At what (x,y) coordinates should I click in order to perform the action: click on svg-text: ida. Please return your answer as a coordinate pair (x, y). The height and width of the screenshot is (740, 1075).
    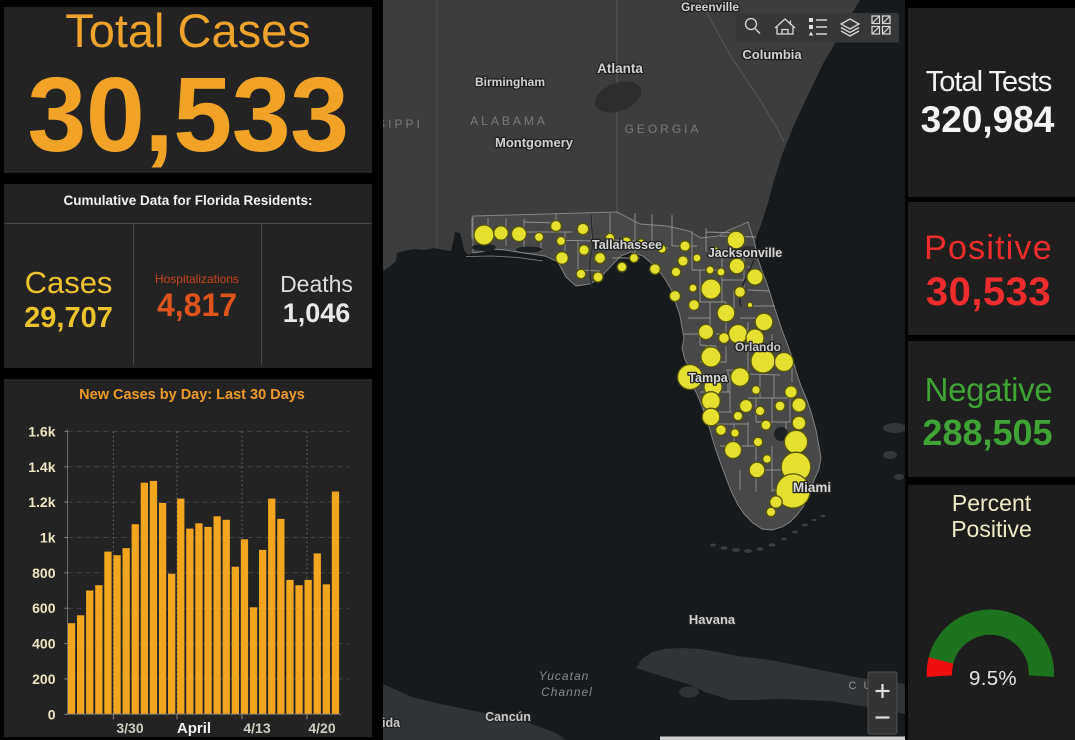
    Looking at the image, I should click on (392, 723).